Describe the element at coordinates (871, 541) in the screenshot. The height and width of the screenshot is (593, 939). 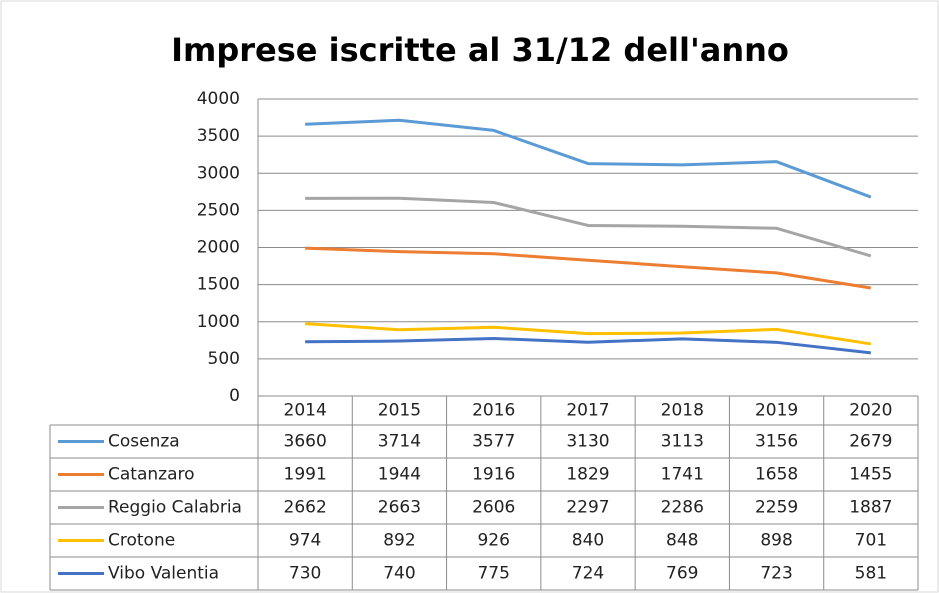
I see `table-value: 701` at that location.